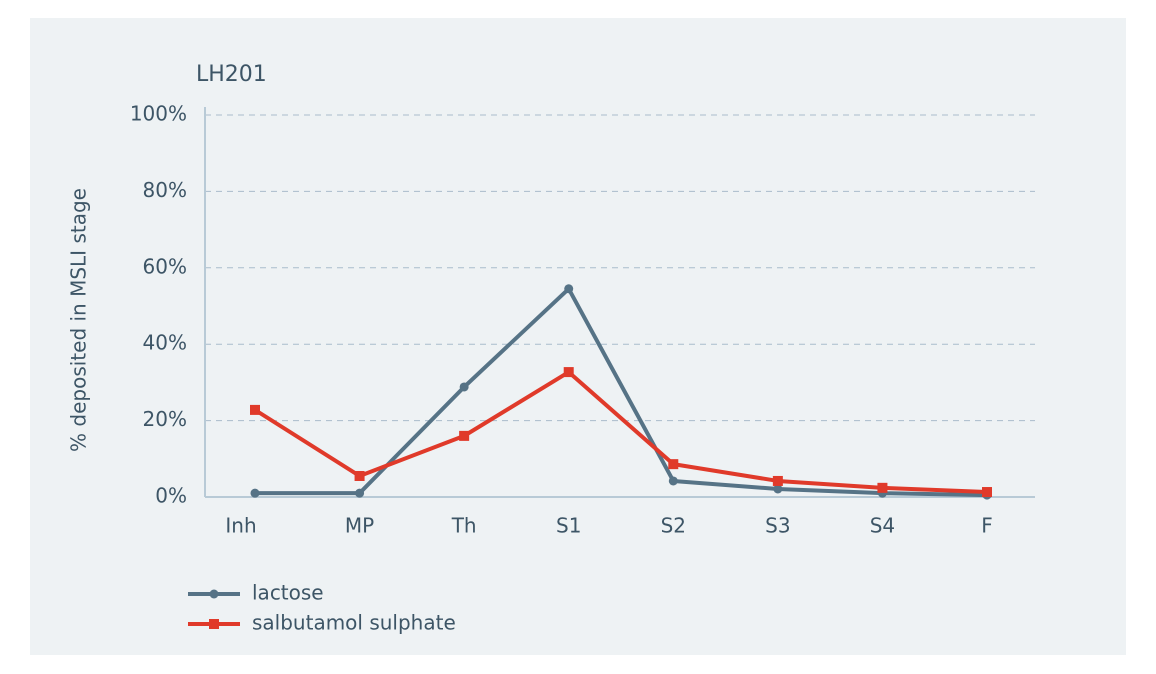 Image resolution: width=1156 pixels, height=674 pixels. I want to click on legend-label: salbutamol sulphate, so click(354, 623).